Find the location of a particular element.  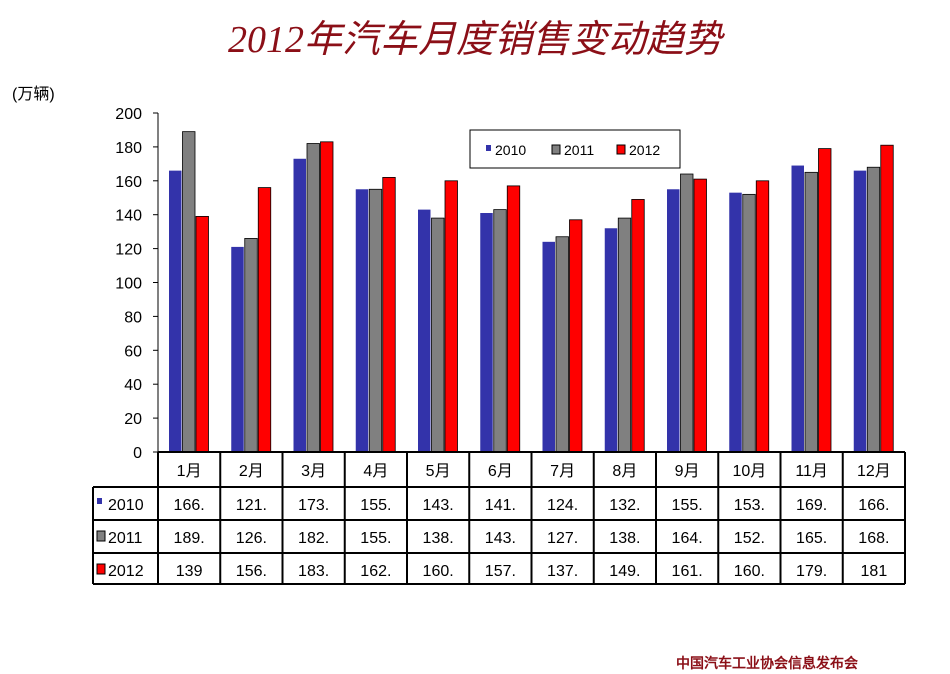

x-category-label: 7月 is located at coordinates (562, 471).